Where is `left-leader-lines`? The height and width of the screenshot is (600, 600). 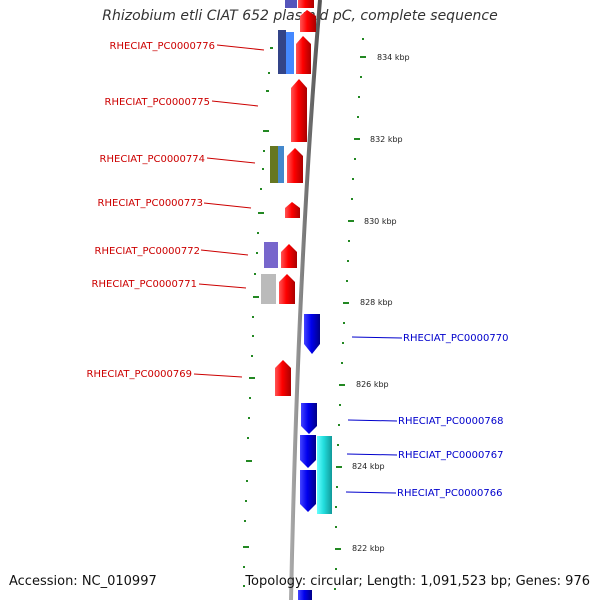
left-leader-lines is located at coordinates (229, 211).